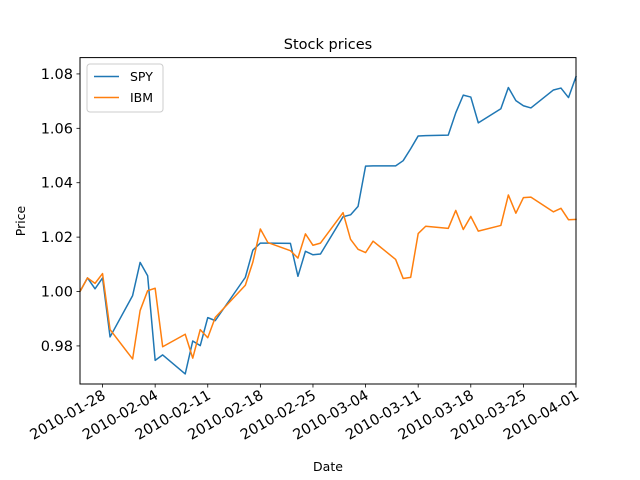 The height and width of the screenshot is (480, 640). I want to click on y-tick-label: 1.00, so click(57, 293).